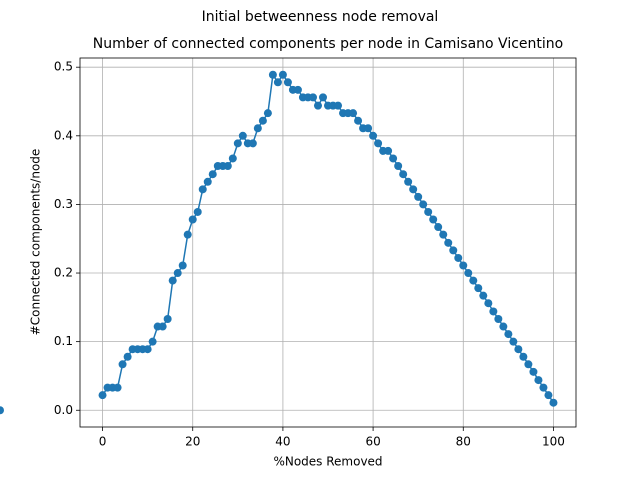 This screenshot has height=484, width=640. What do you see at coordinates (63, 341) in the screenshot?
I see `y-tick-label: 0.1` at bounding box center [63, 341].